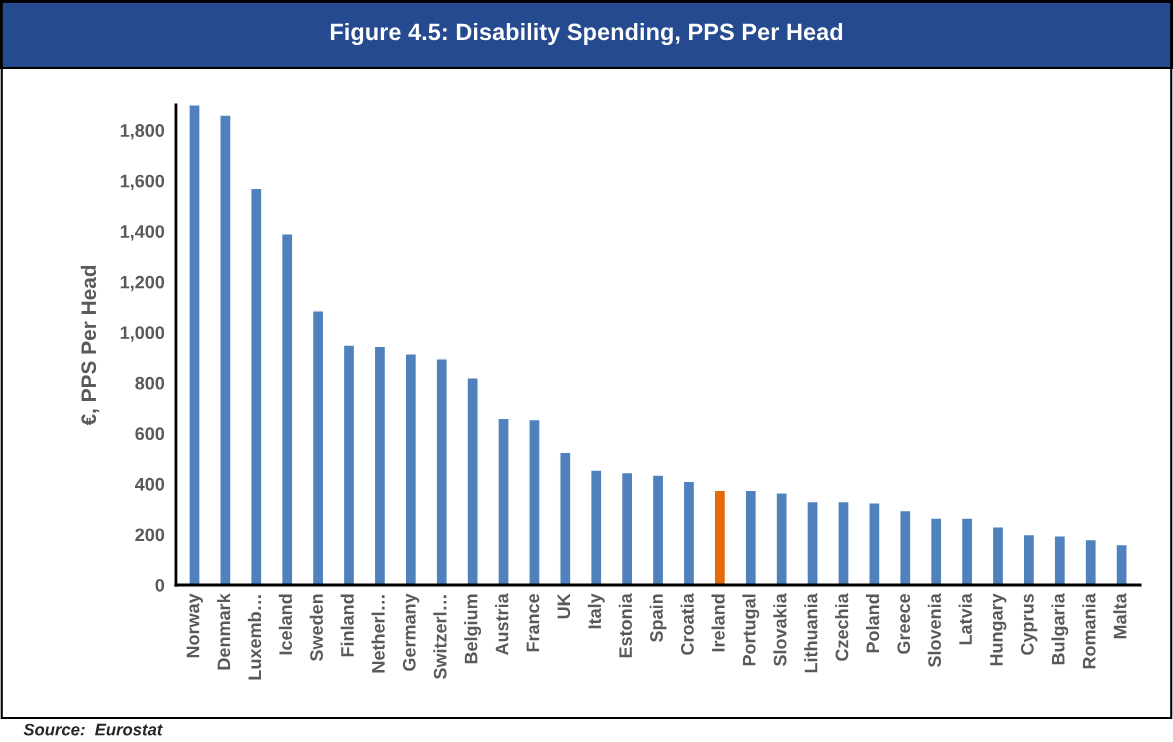  Describe the element at coordinates (285, 624) in the screenshot. I see `x-tick-label: Iceland` at that location.